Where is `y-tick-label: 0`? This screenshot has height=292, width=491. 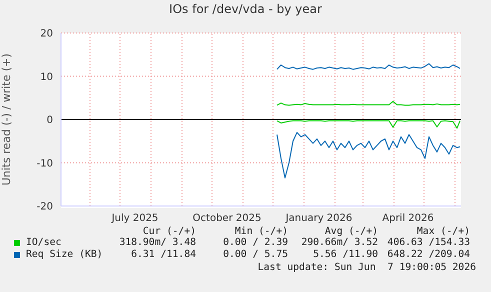
y-tick-label: 0 is located at coordinates (49, 120).